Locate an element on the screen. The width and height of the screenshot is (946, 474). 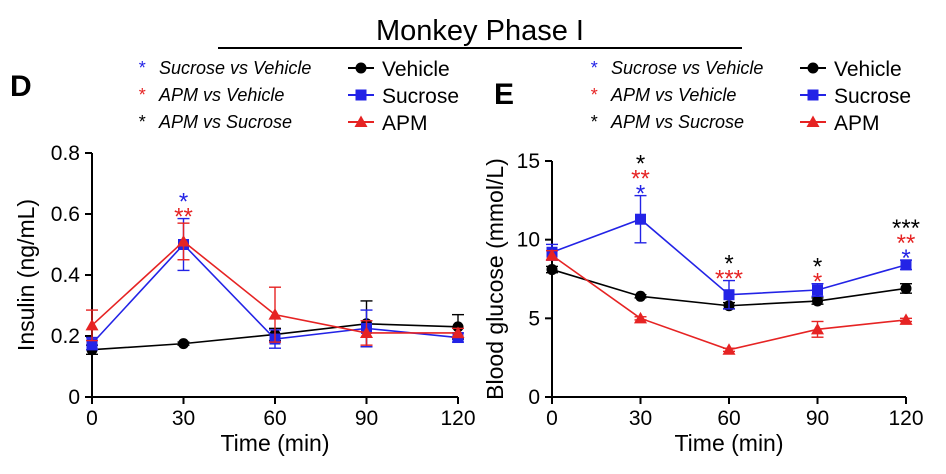
y-tick-label: 15 is located at coordinates (528, 161).